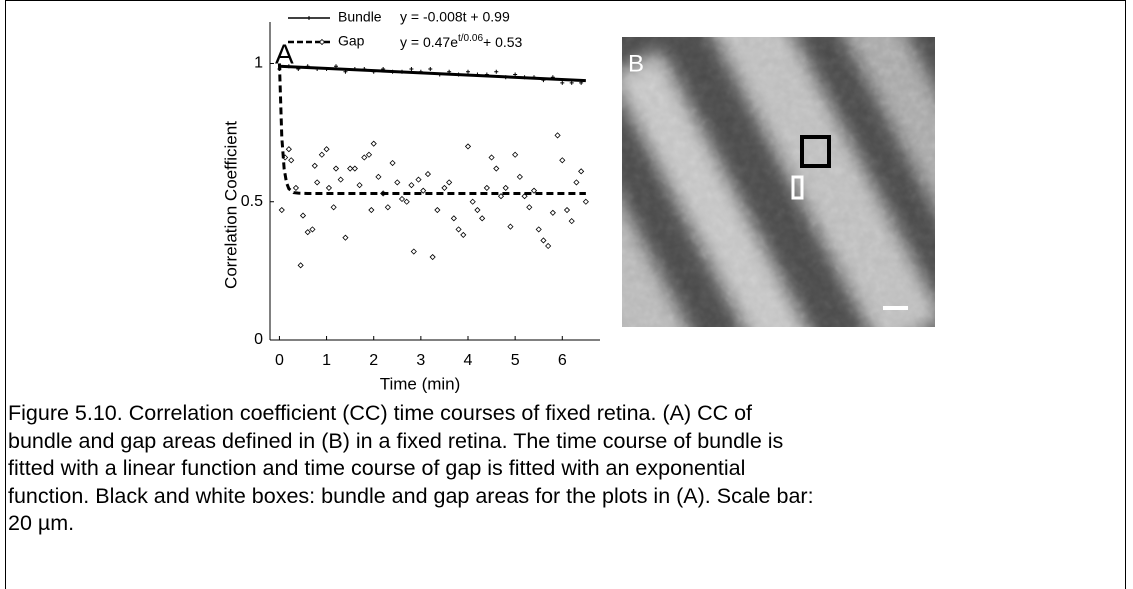 The height and width of the screenshot is (589, 1133). I want to click on legend-label: Gap, so click(351, 41).